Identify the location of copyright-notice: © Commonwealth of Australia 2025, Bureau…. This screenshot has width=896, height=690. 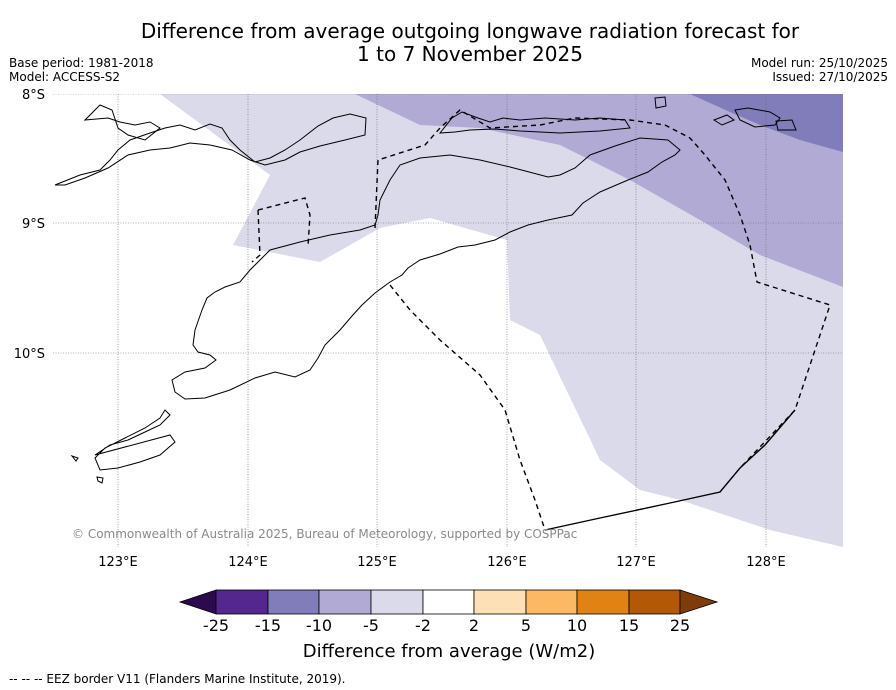
(324, 534).